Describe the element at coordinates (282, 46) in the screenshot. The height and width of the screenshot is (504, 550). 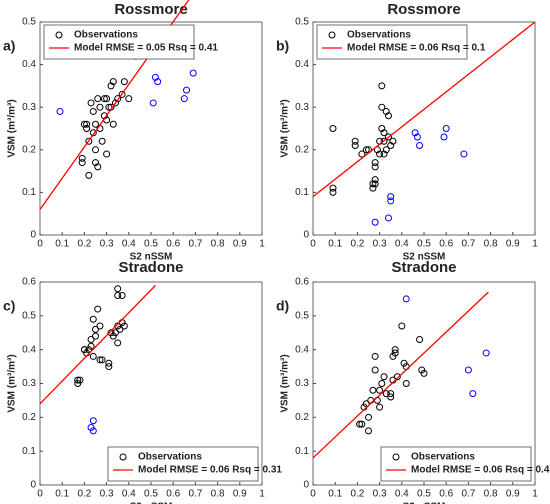
I see `panel-label: b)` at that location.